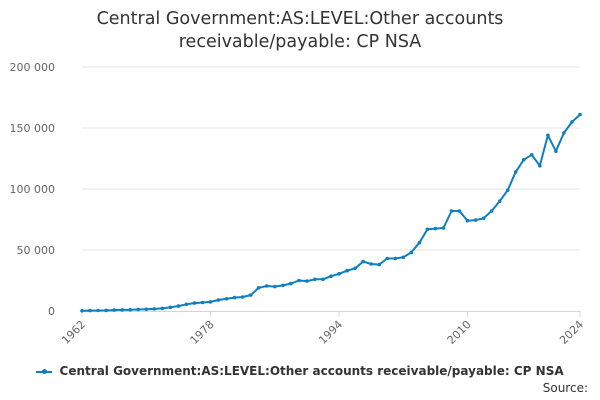 This screenshot has height=400, width=600. What do you see at coordinates (36, 250) in the screenshot?
I see `y-tick-label: 50 000` at bounding box center [36, 250].